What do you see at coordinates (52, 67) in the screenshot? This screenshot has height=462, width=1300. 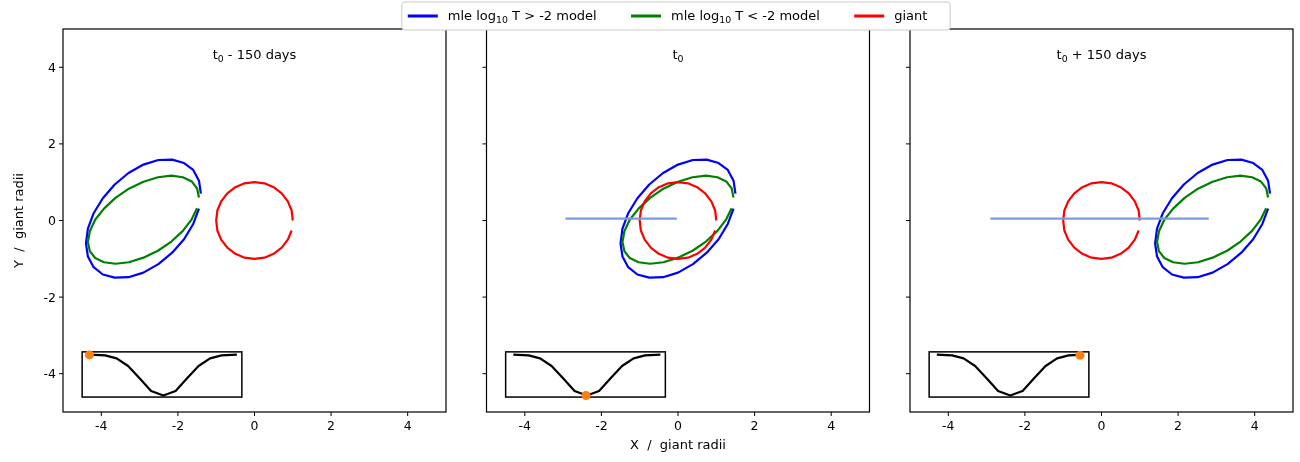 I see `y-tick-label: 4` at bounding box center [52, 67].